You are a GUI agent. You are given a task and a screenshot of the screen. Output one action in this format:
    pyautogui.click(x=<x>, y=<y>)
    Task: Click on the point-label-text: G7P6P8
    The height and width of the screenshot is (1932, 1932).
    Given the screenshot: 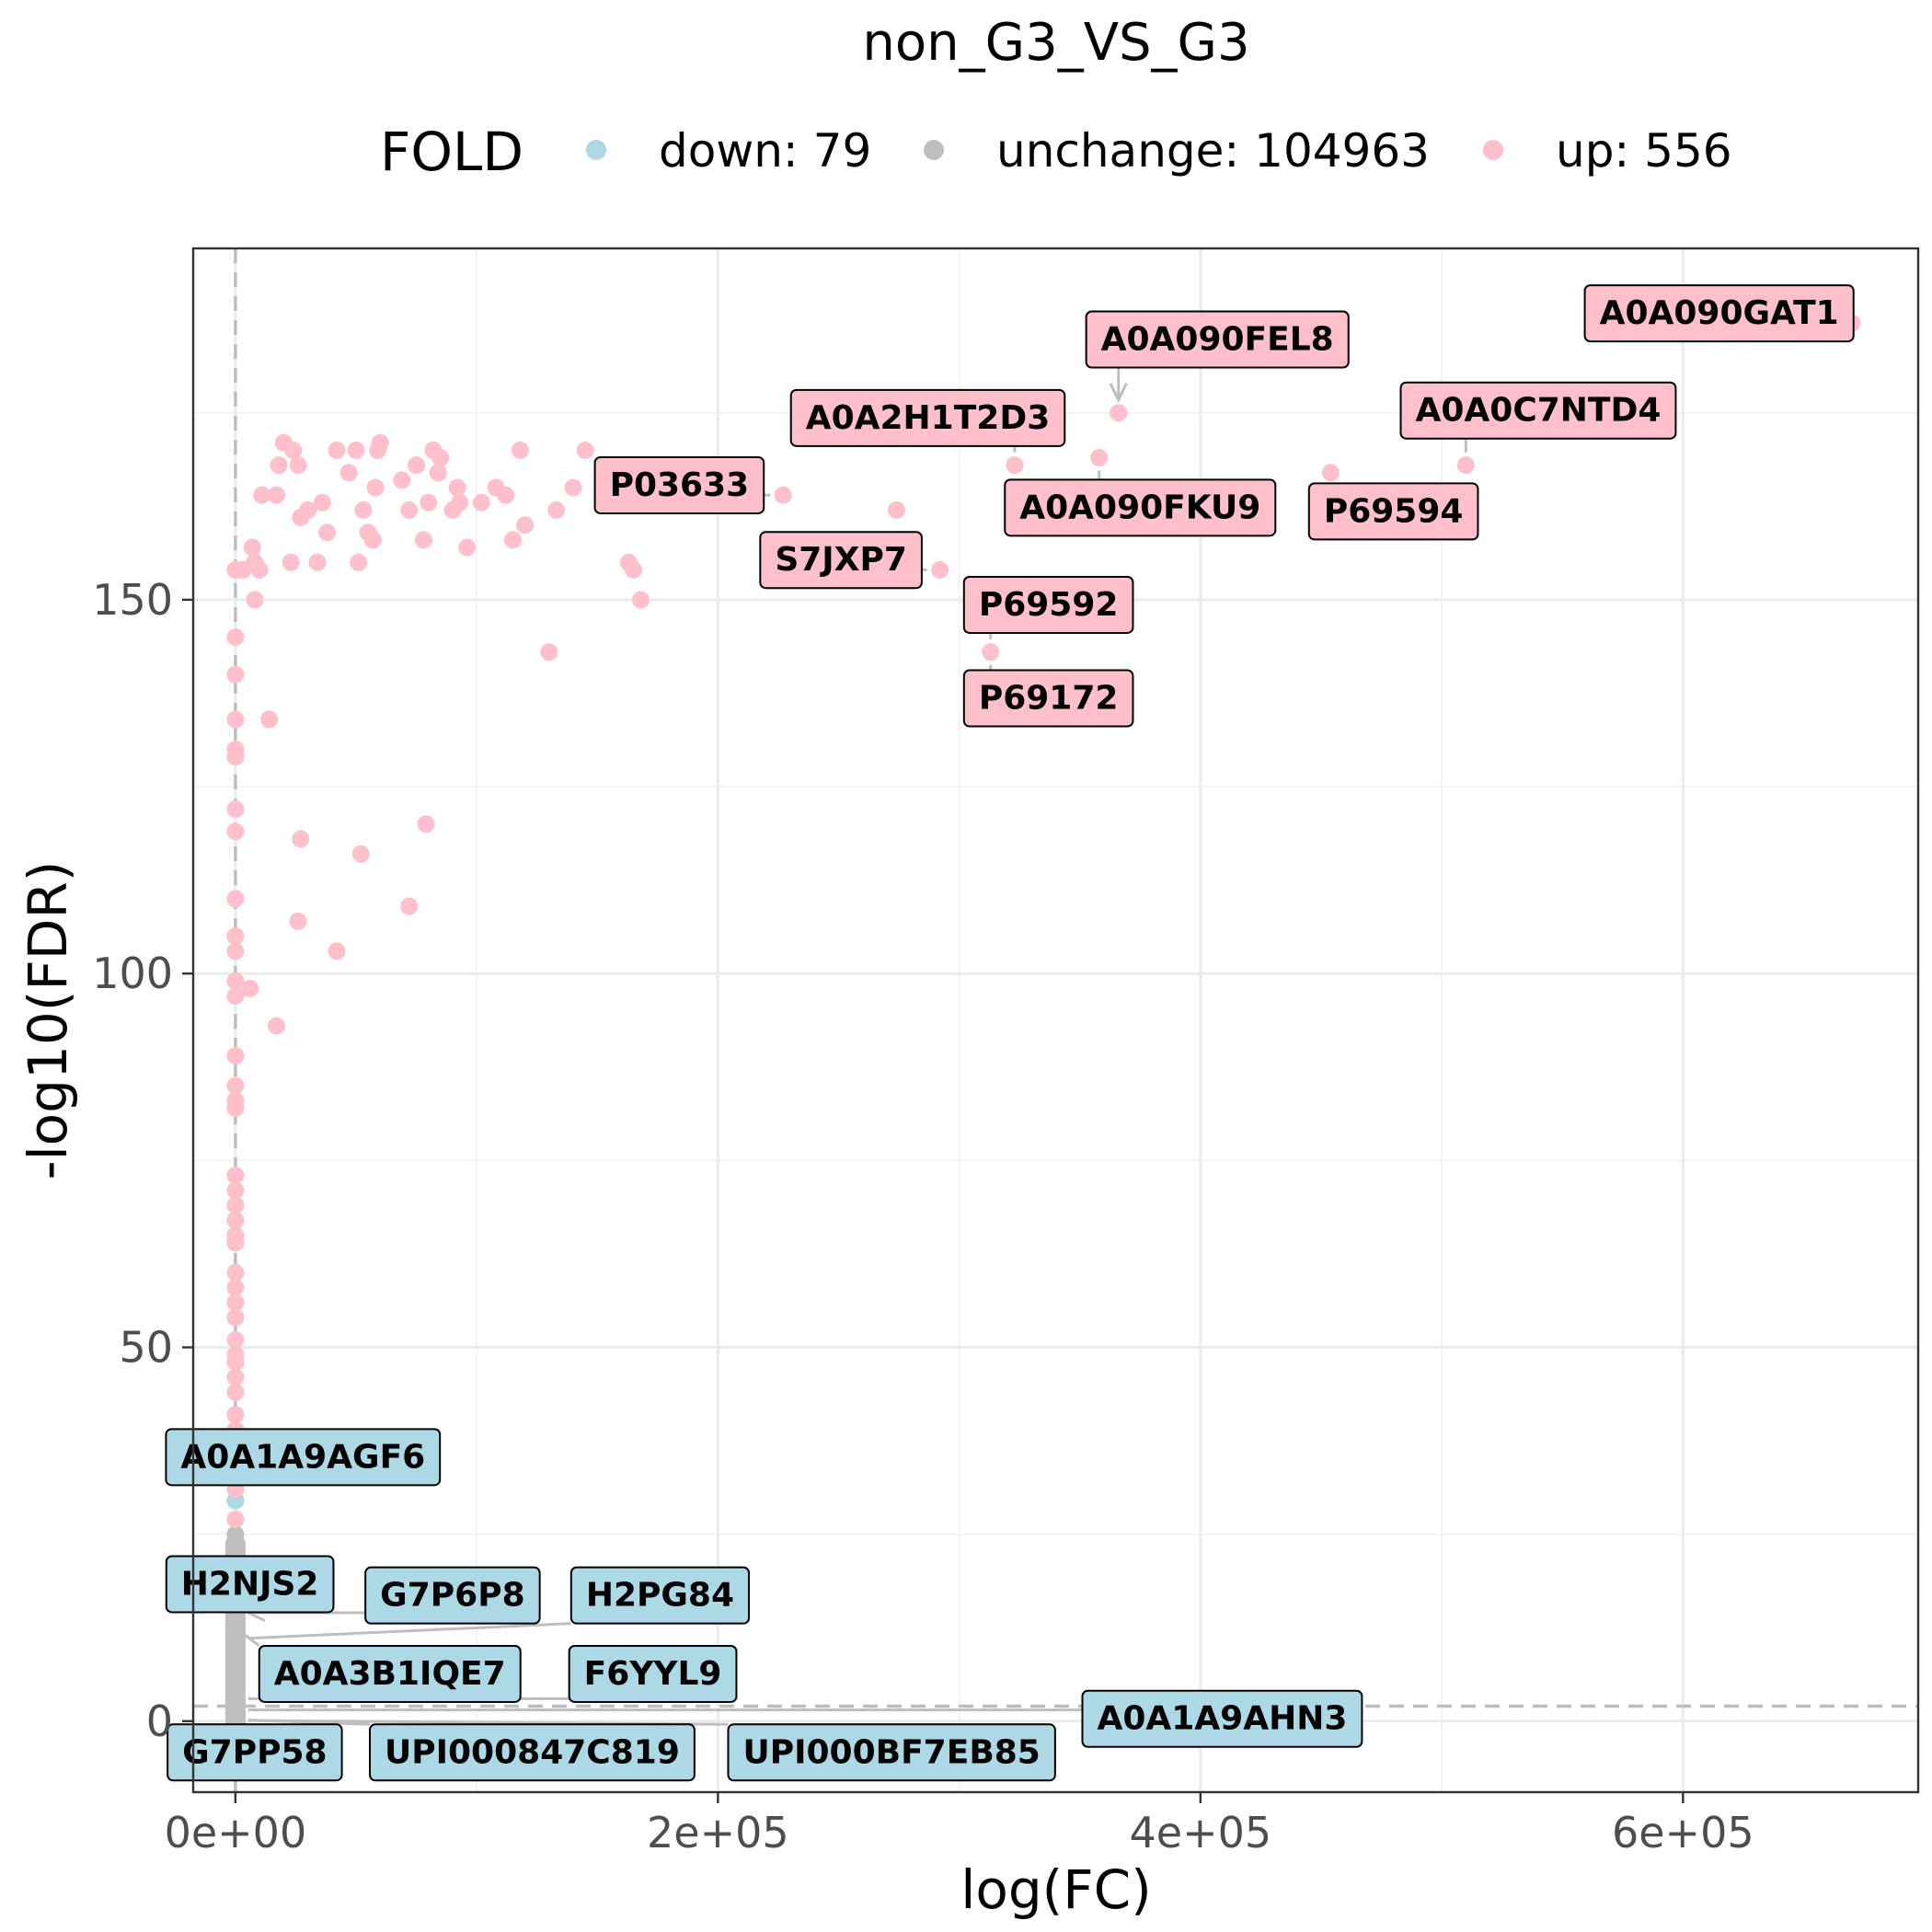 What is the action you would take?
    pyautogui.click(x=452, y=1596)
    